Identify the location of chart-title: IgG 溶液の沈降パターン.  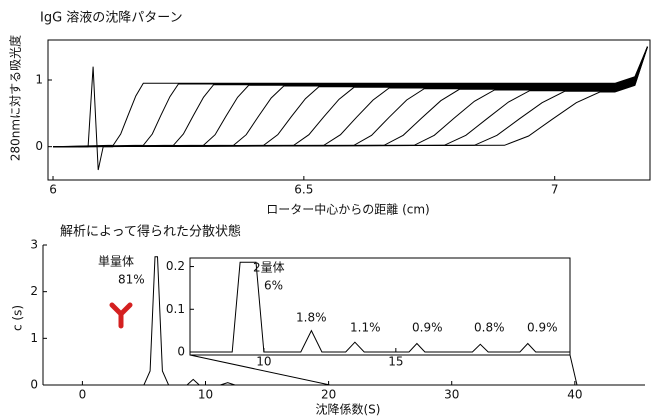
(111, 18).